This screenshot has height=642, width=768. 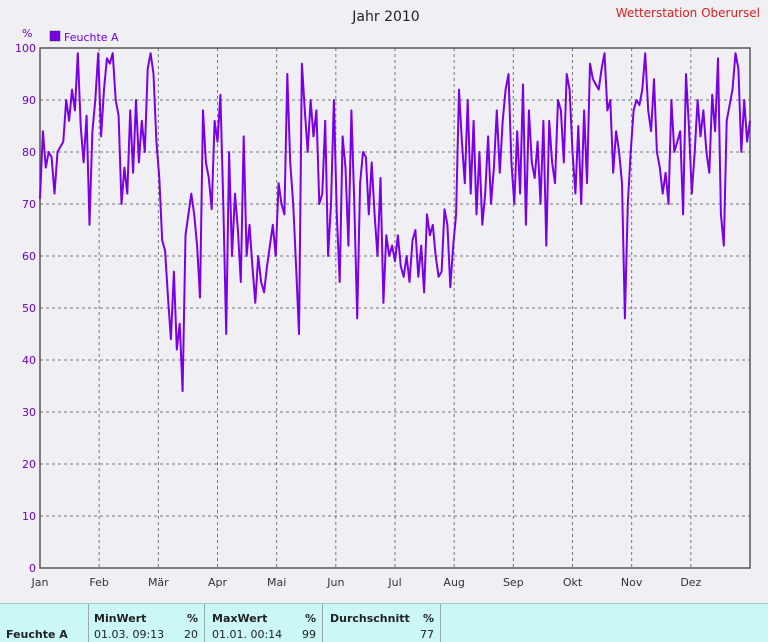 I want to click on x-tick-label: Dez, so click(x=690, y=582).